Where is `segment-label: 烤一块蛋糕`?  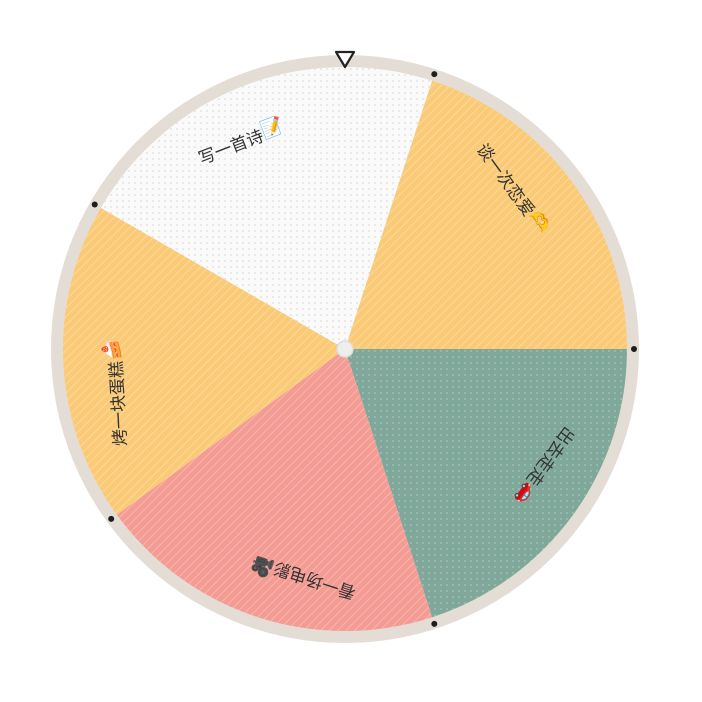
segment-label: 烤一块蛋糕 is located at coordinates (119, 403).